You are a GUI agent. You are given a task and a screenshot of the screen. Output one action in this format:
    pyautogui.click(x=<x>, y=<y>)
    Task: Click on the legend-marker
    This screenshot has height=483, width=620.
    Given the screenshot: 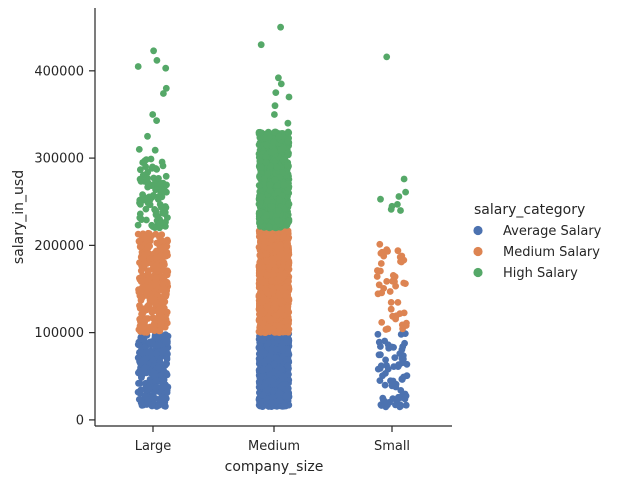 What is the action you would take?
    pyautogui.click(x=478, y=272)
    